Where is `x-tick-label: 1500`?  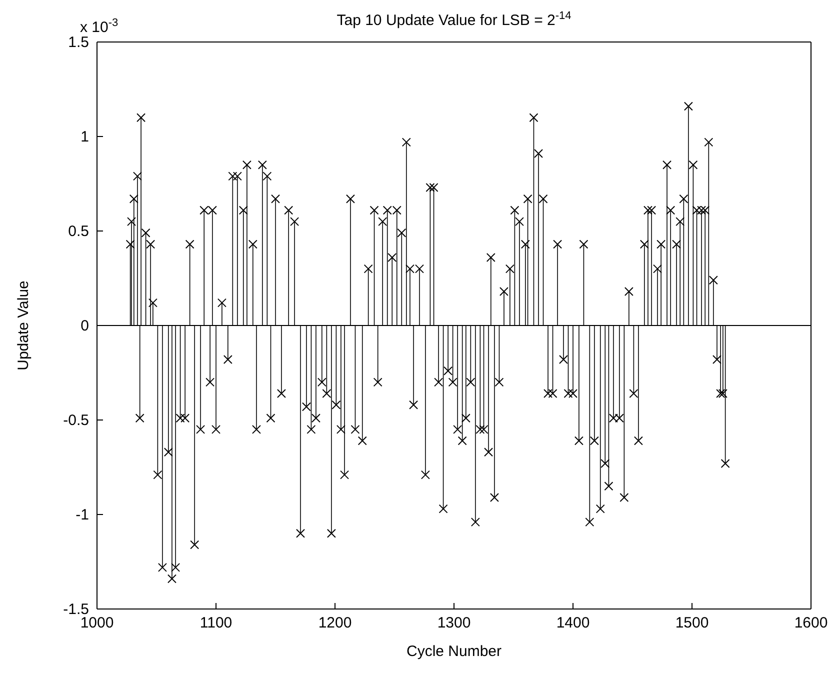
x-tick-label: 1500 is located at coordinates (692, 623).